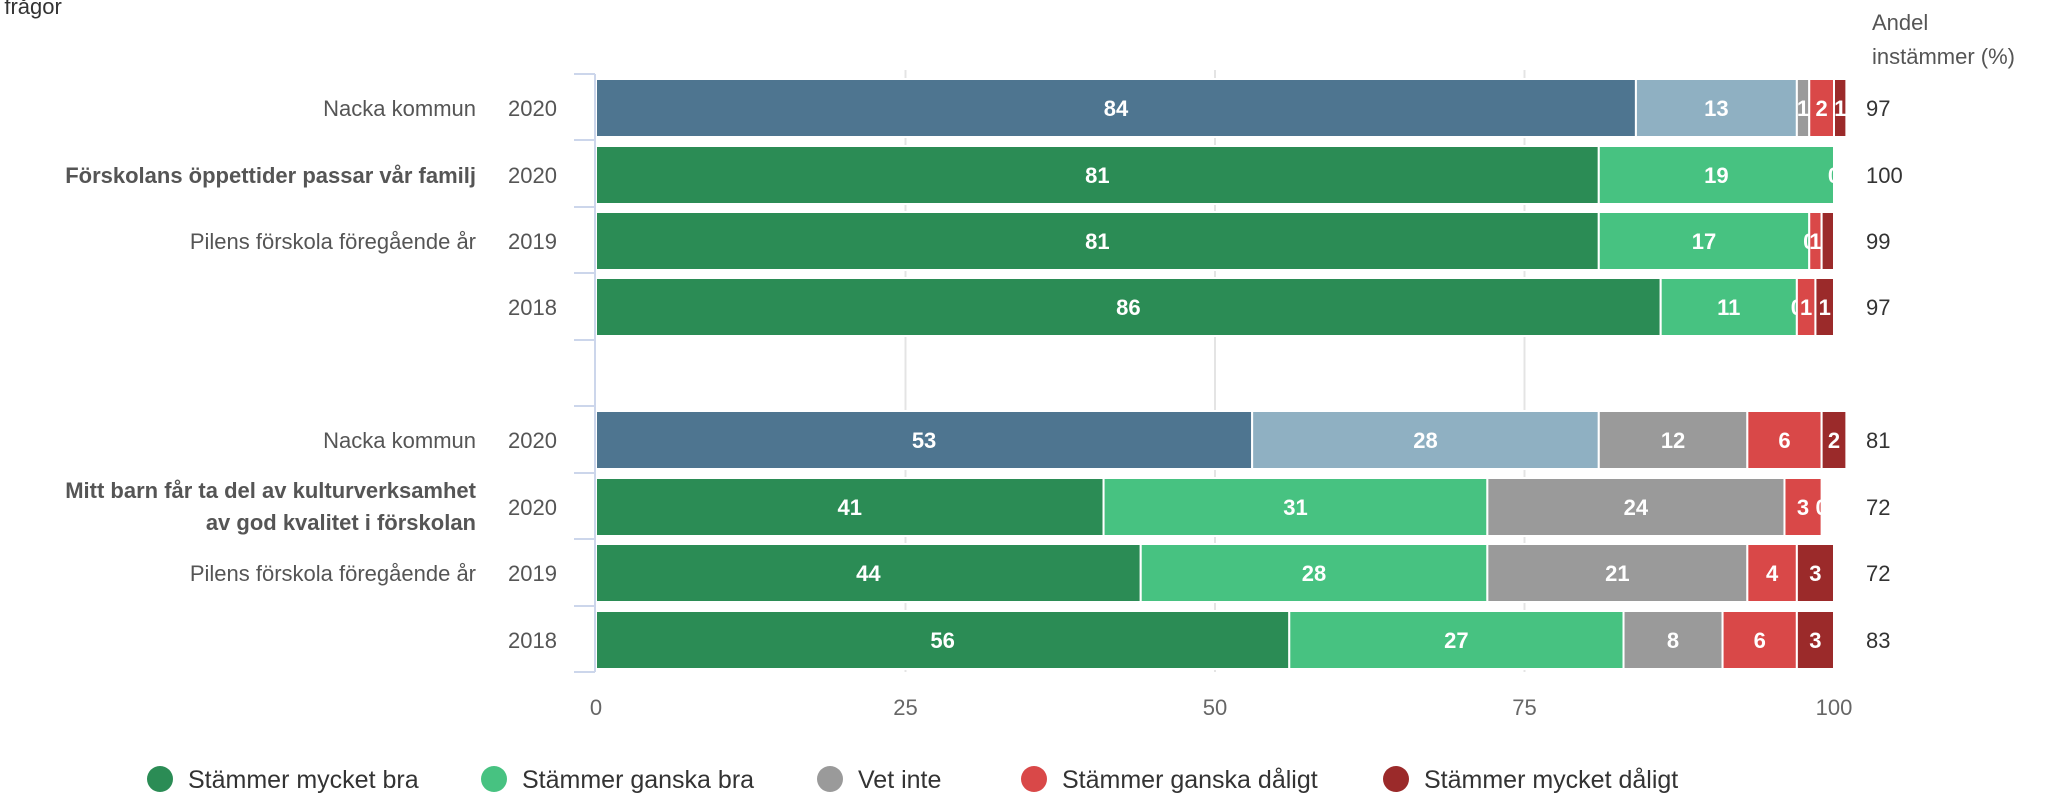 The height and width of the screenshot is (795, 2056). I want to click on bar-value-label: 12, so click(1673, 440).